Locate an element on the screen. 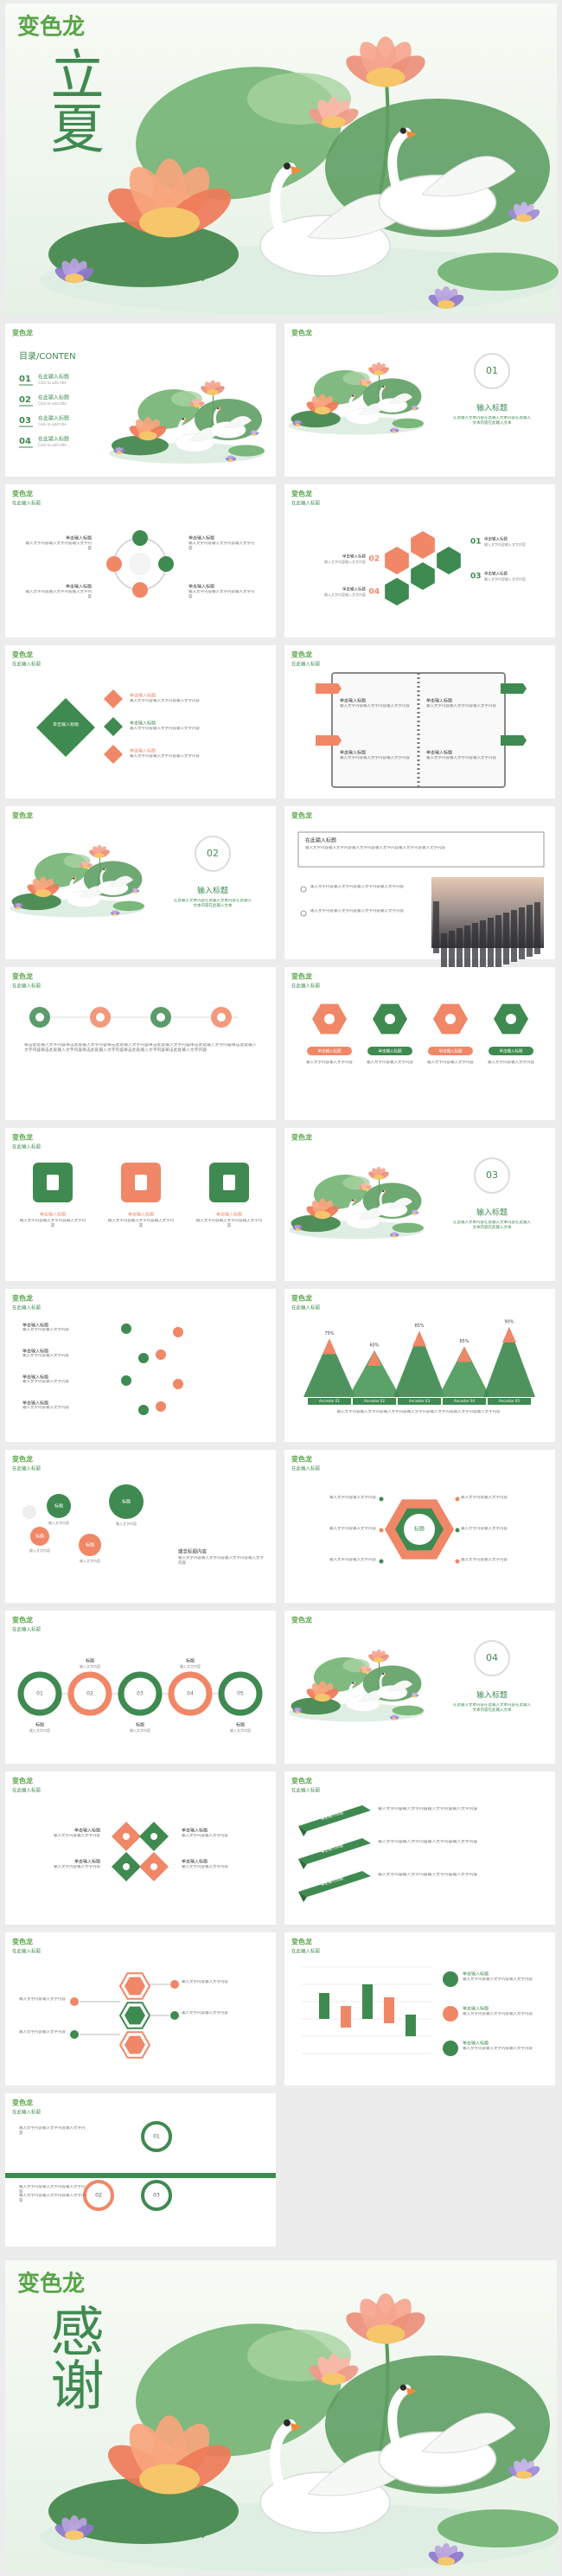  text-block-frame: 输入文字内容输入文字内容输入文字内容输入文字内容 is located at coordinates (357, 911).